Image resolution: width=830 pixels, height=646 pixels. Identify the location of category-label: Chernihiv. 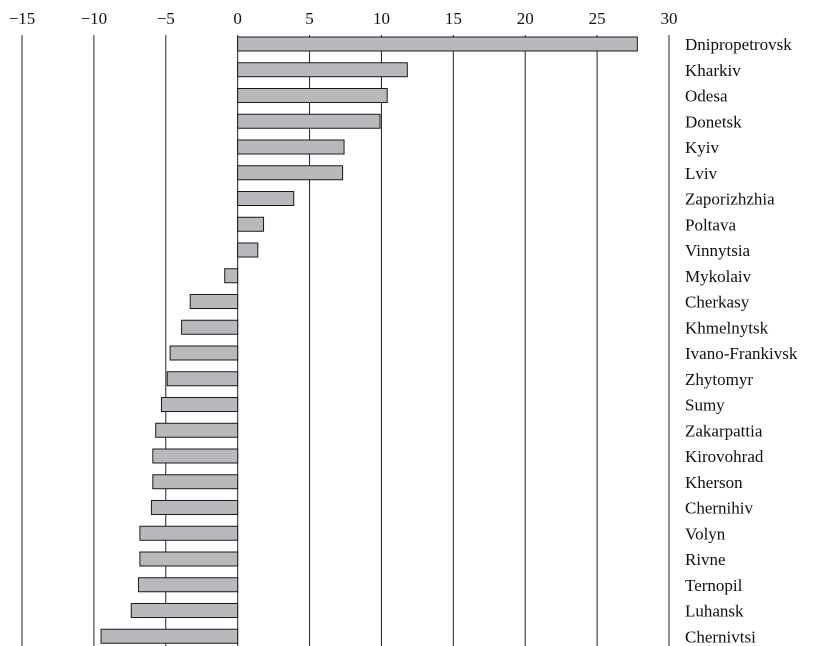
(719, 508).